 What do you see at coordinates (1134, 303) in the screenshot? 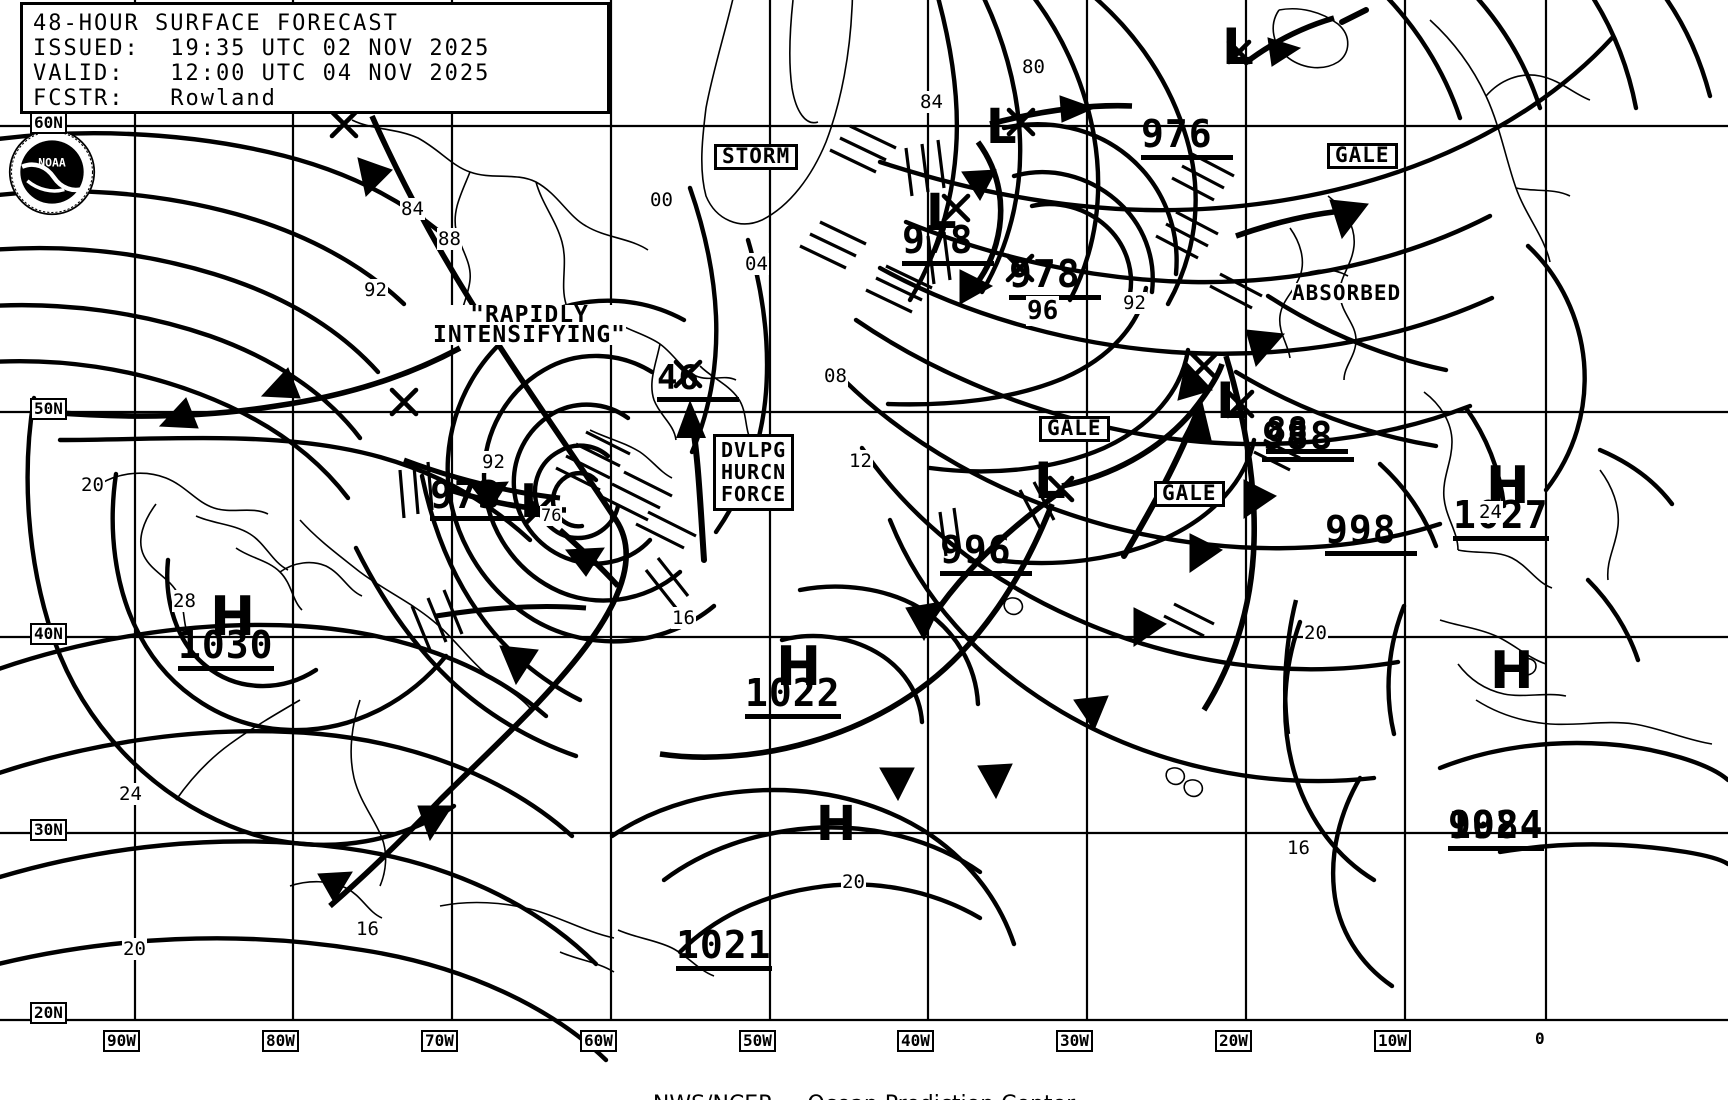
I see `isobar-label-92-c: 92` at bounding box center [1134, 303].